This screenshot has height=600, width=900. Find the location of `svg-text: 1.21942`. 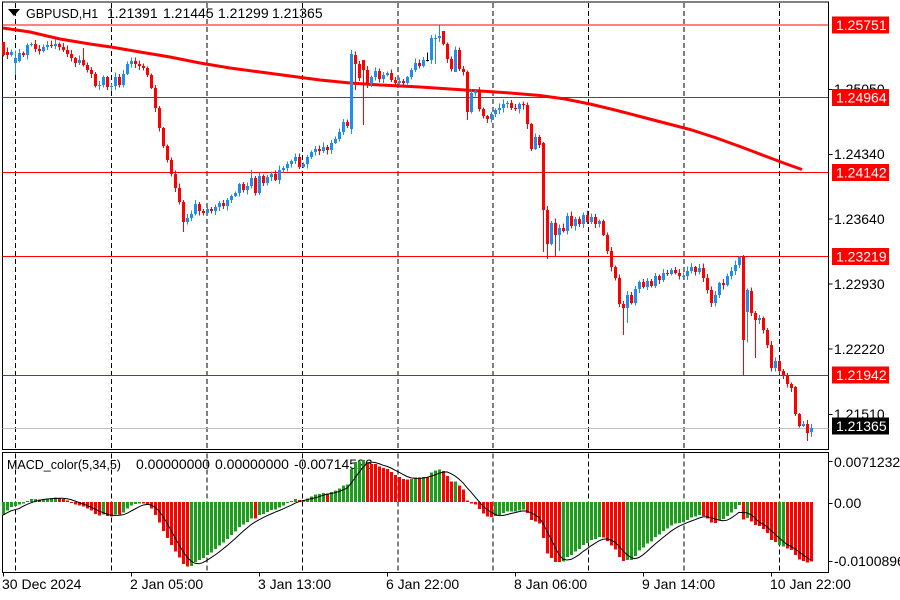

svg-text: 1.21942 is located at coordinates (861, 375).